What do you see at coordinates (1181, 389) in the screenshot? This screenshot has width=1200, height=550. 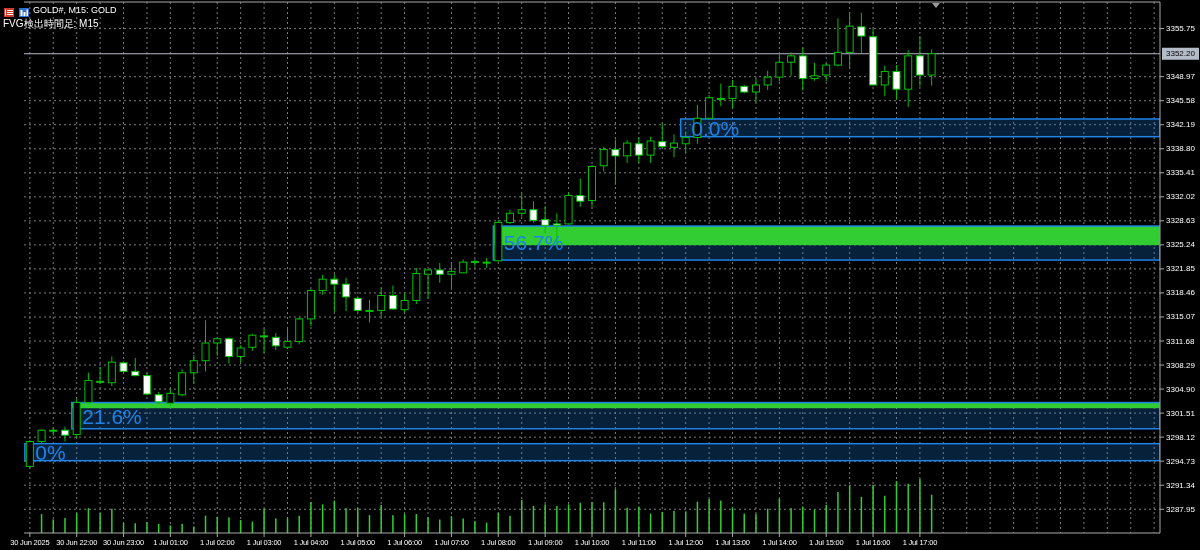 I see `y-tick-label: 3304.90` at bounding box center [1181, 389].